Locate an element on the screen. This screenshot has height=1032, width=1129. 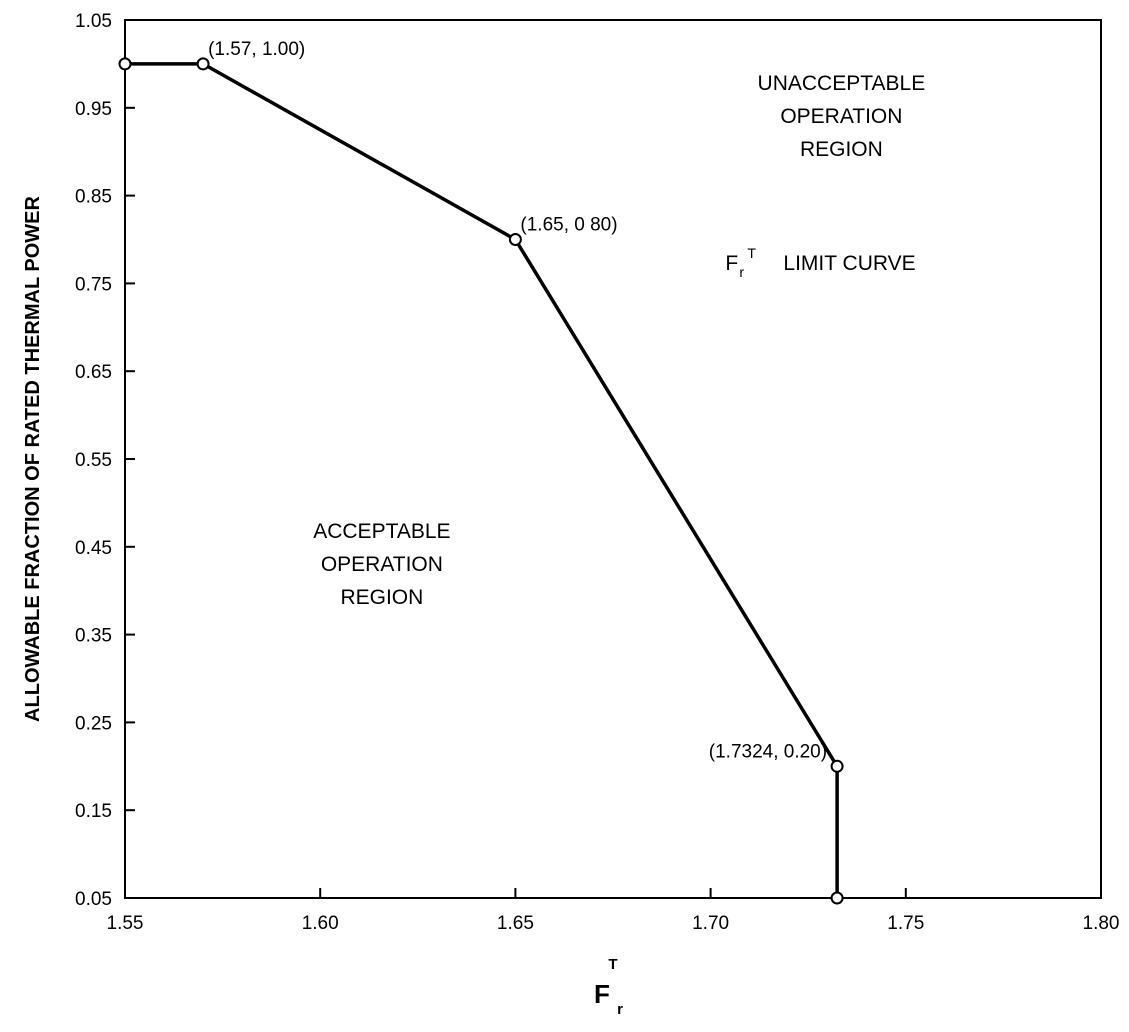
x-axis-title-subscript: r is located at coordinates (620, 1009).